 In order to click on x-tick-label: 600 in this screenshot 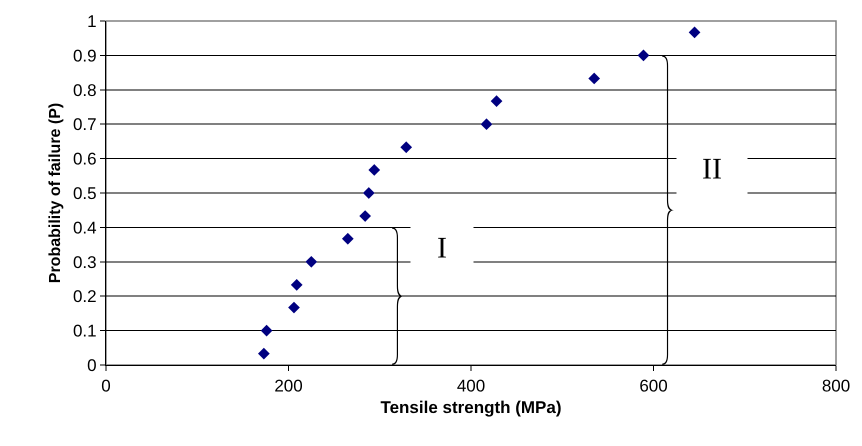, I will do `click(653, 386)`.